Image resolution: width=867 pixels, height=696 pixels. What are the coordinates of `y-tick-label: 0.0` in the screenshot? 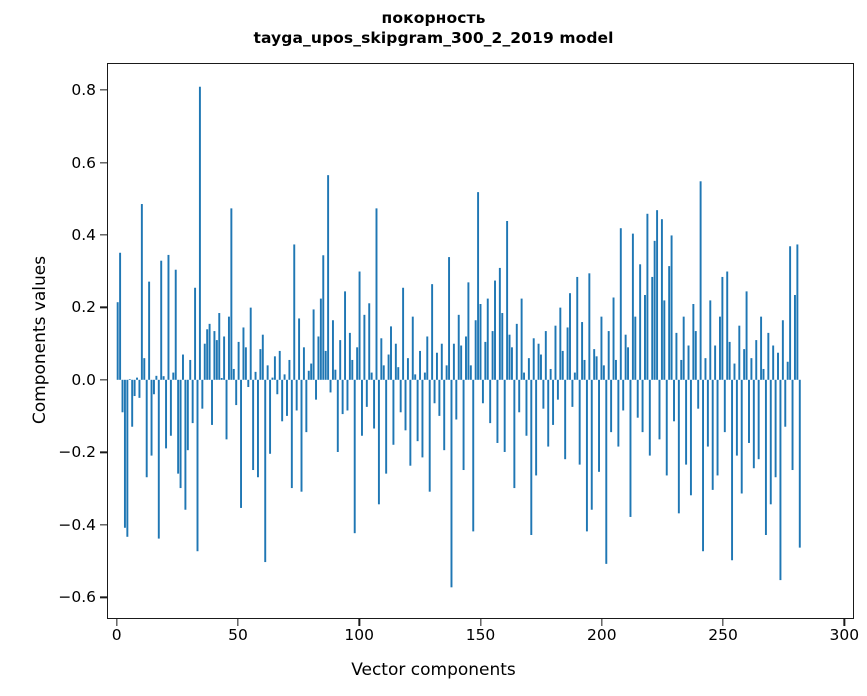 It's located at (83, 379).